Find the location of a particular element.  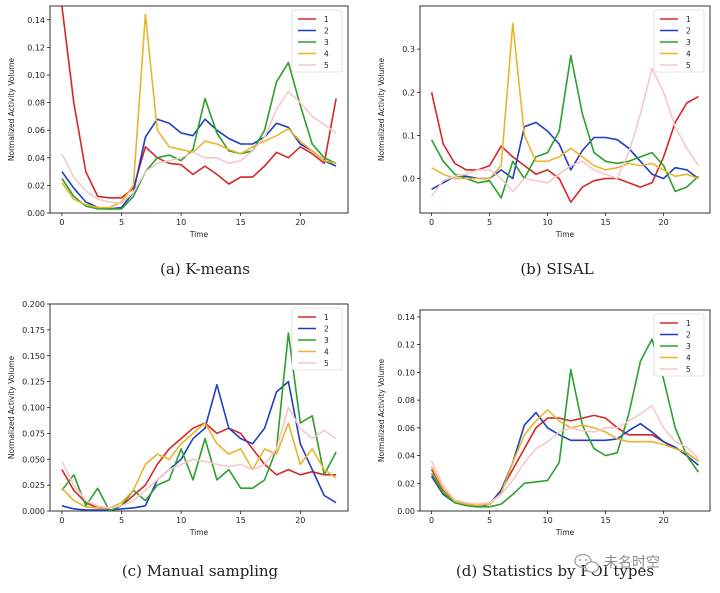

watermark: 未名时空 is located at coordinates (617, 563).